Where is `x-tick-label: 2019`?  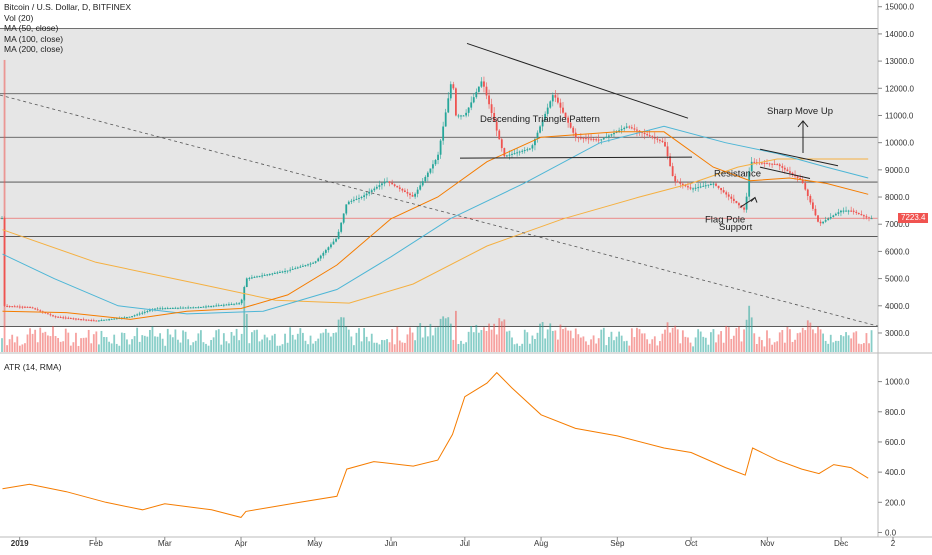
x-tick-label: 2019 is located at coordinates (20, 543).